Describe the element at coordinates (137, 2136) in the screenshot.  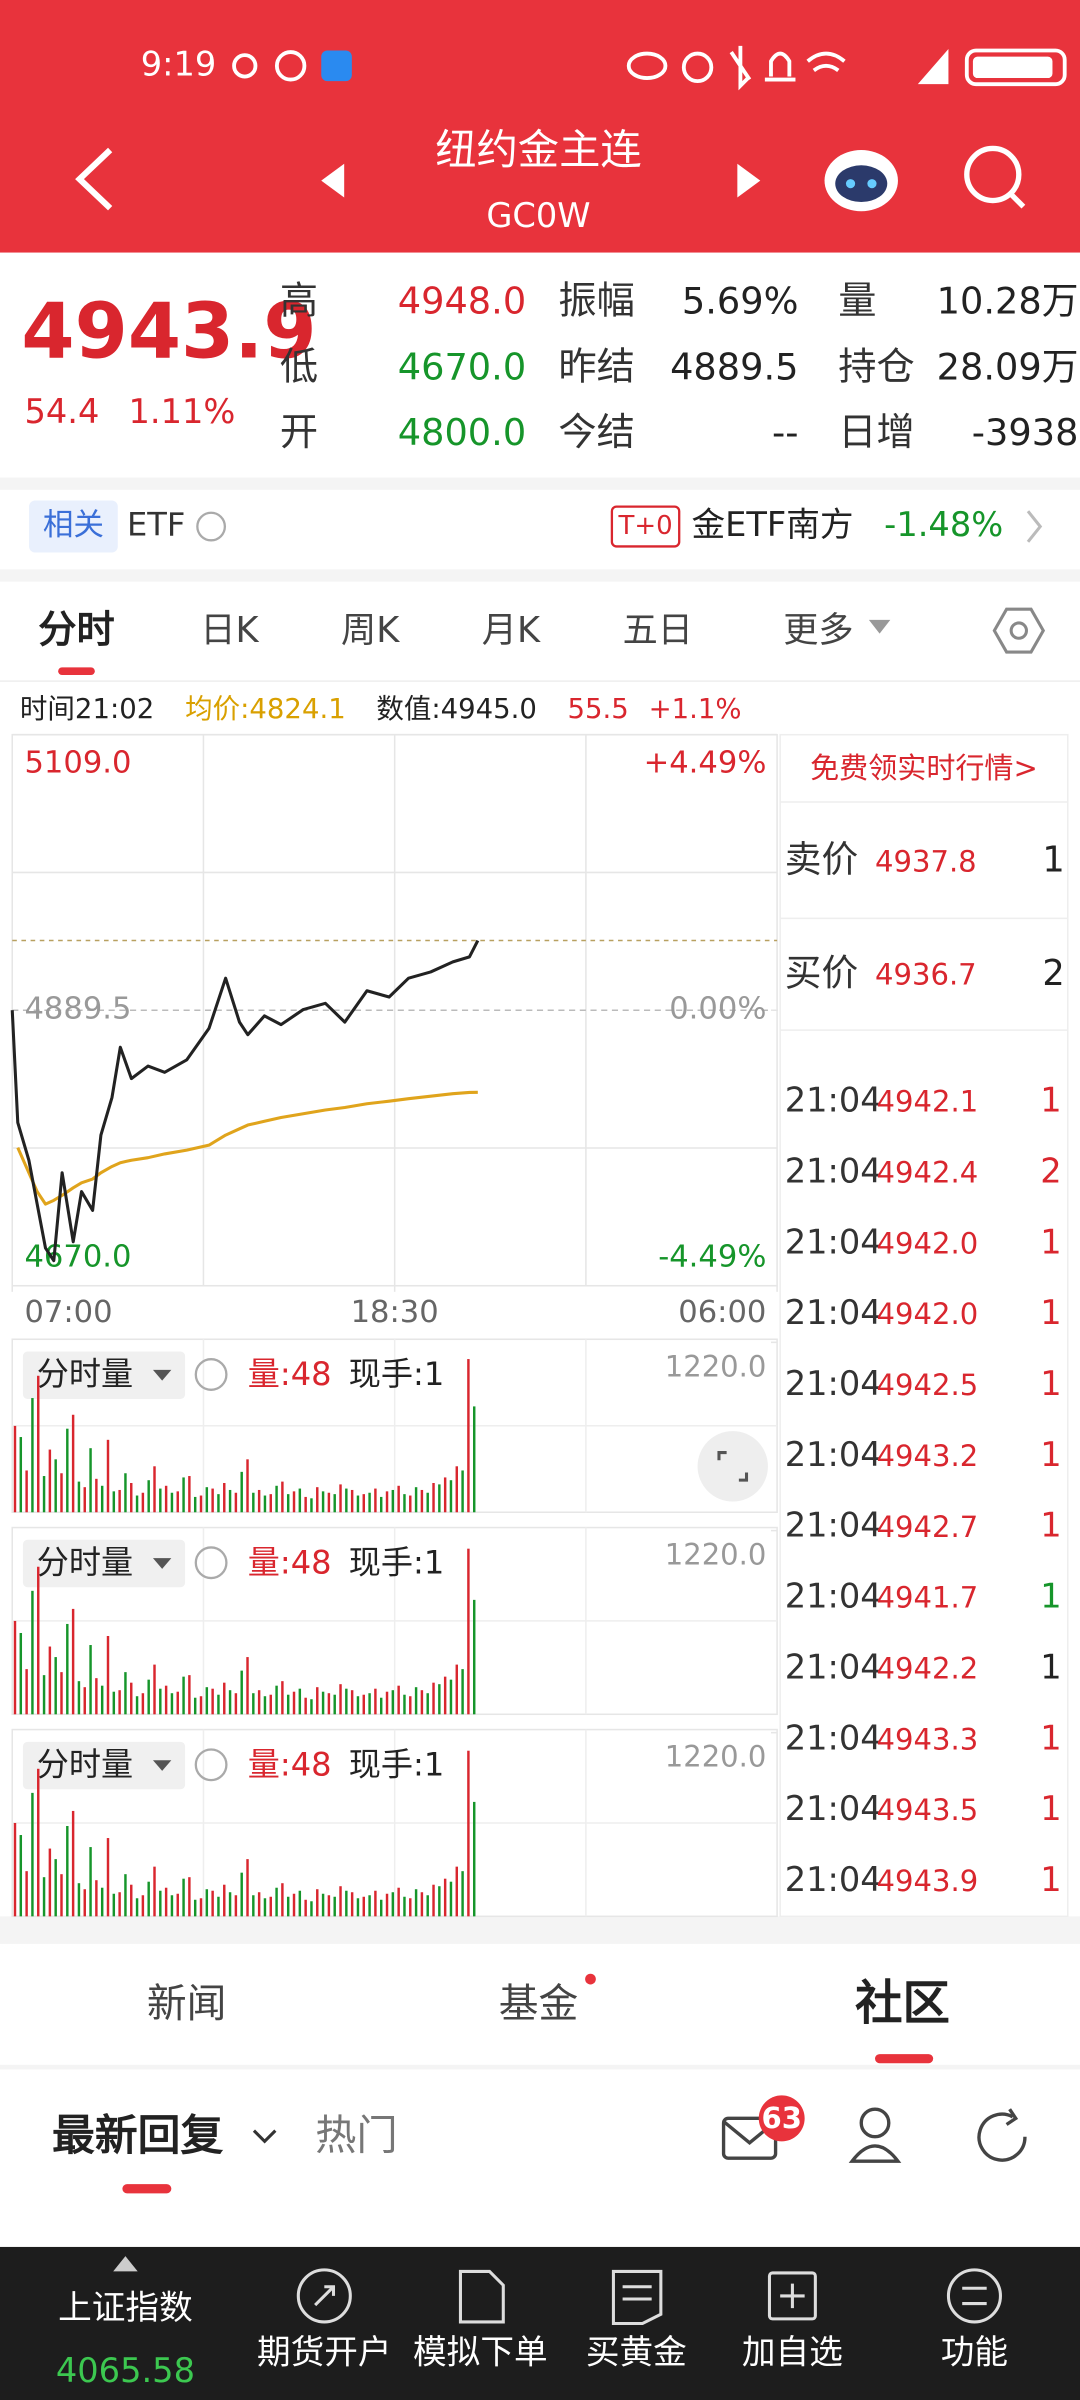
I see `reply-tab: 最新回复` at that location.